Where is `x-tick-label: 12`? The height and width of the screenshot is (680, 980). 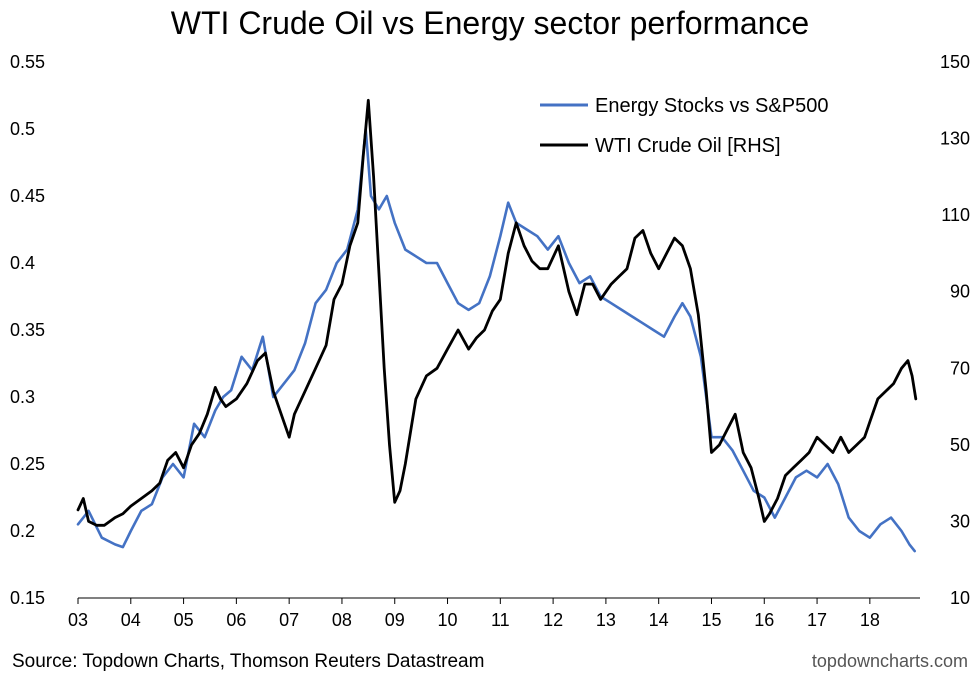 x-tick-label: 12 is located at coordinates (553, 620).